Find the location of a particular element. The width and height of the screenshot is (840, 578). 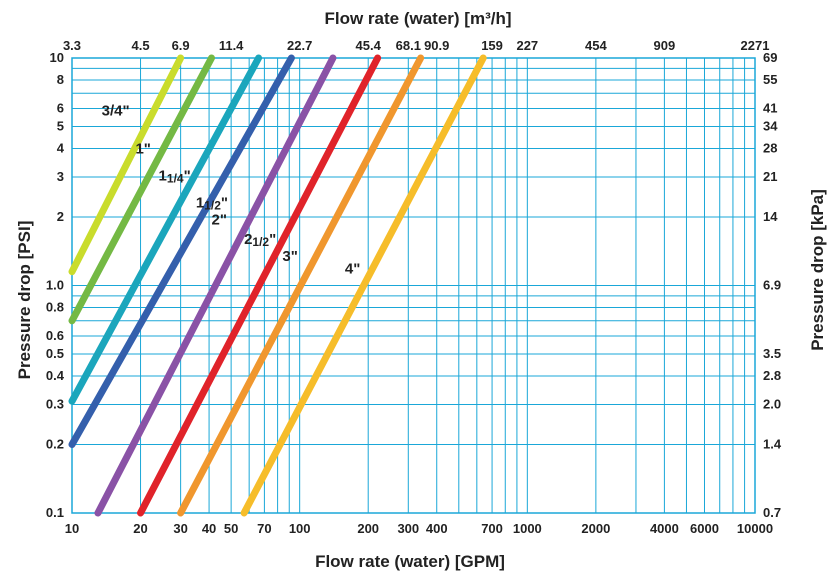

x-tick-label-bottom: 4000 is located at coordinates (664, 528).